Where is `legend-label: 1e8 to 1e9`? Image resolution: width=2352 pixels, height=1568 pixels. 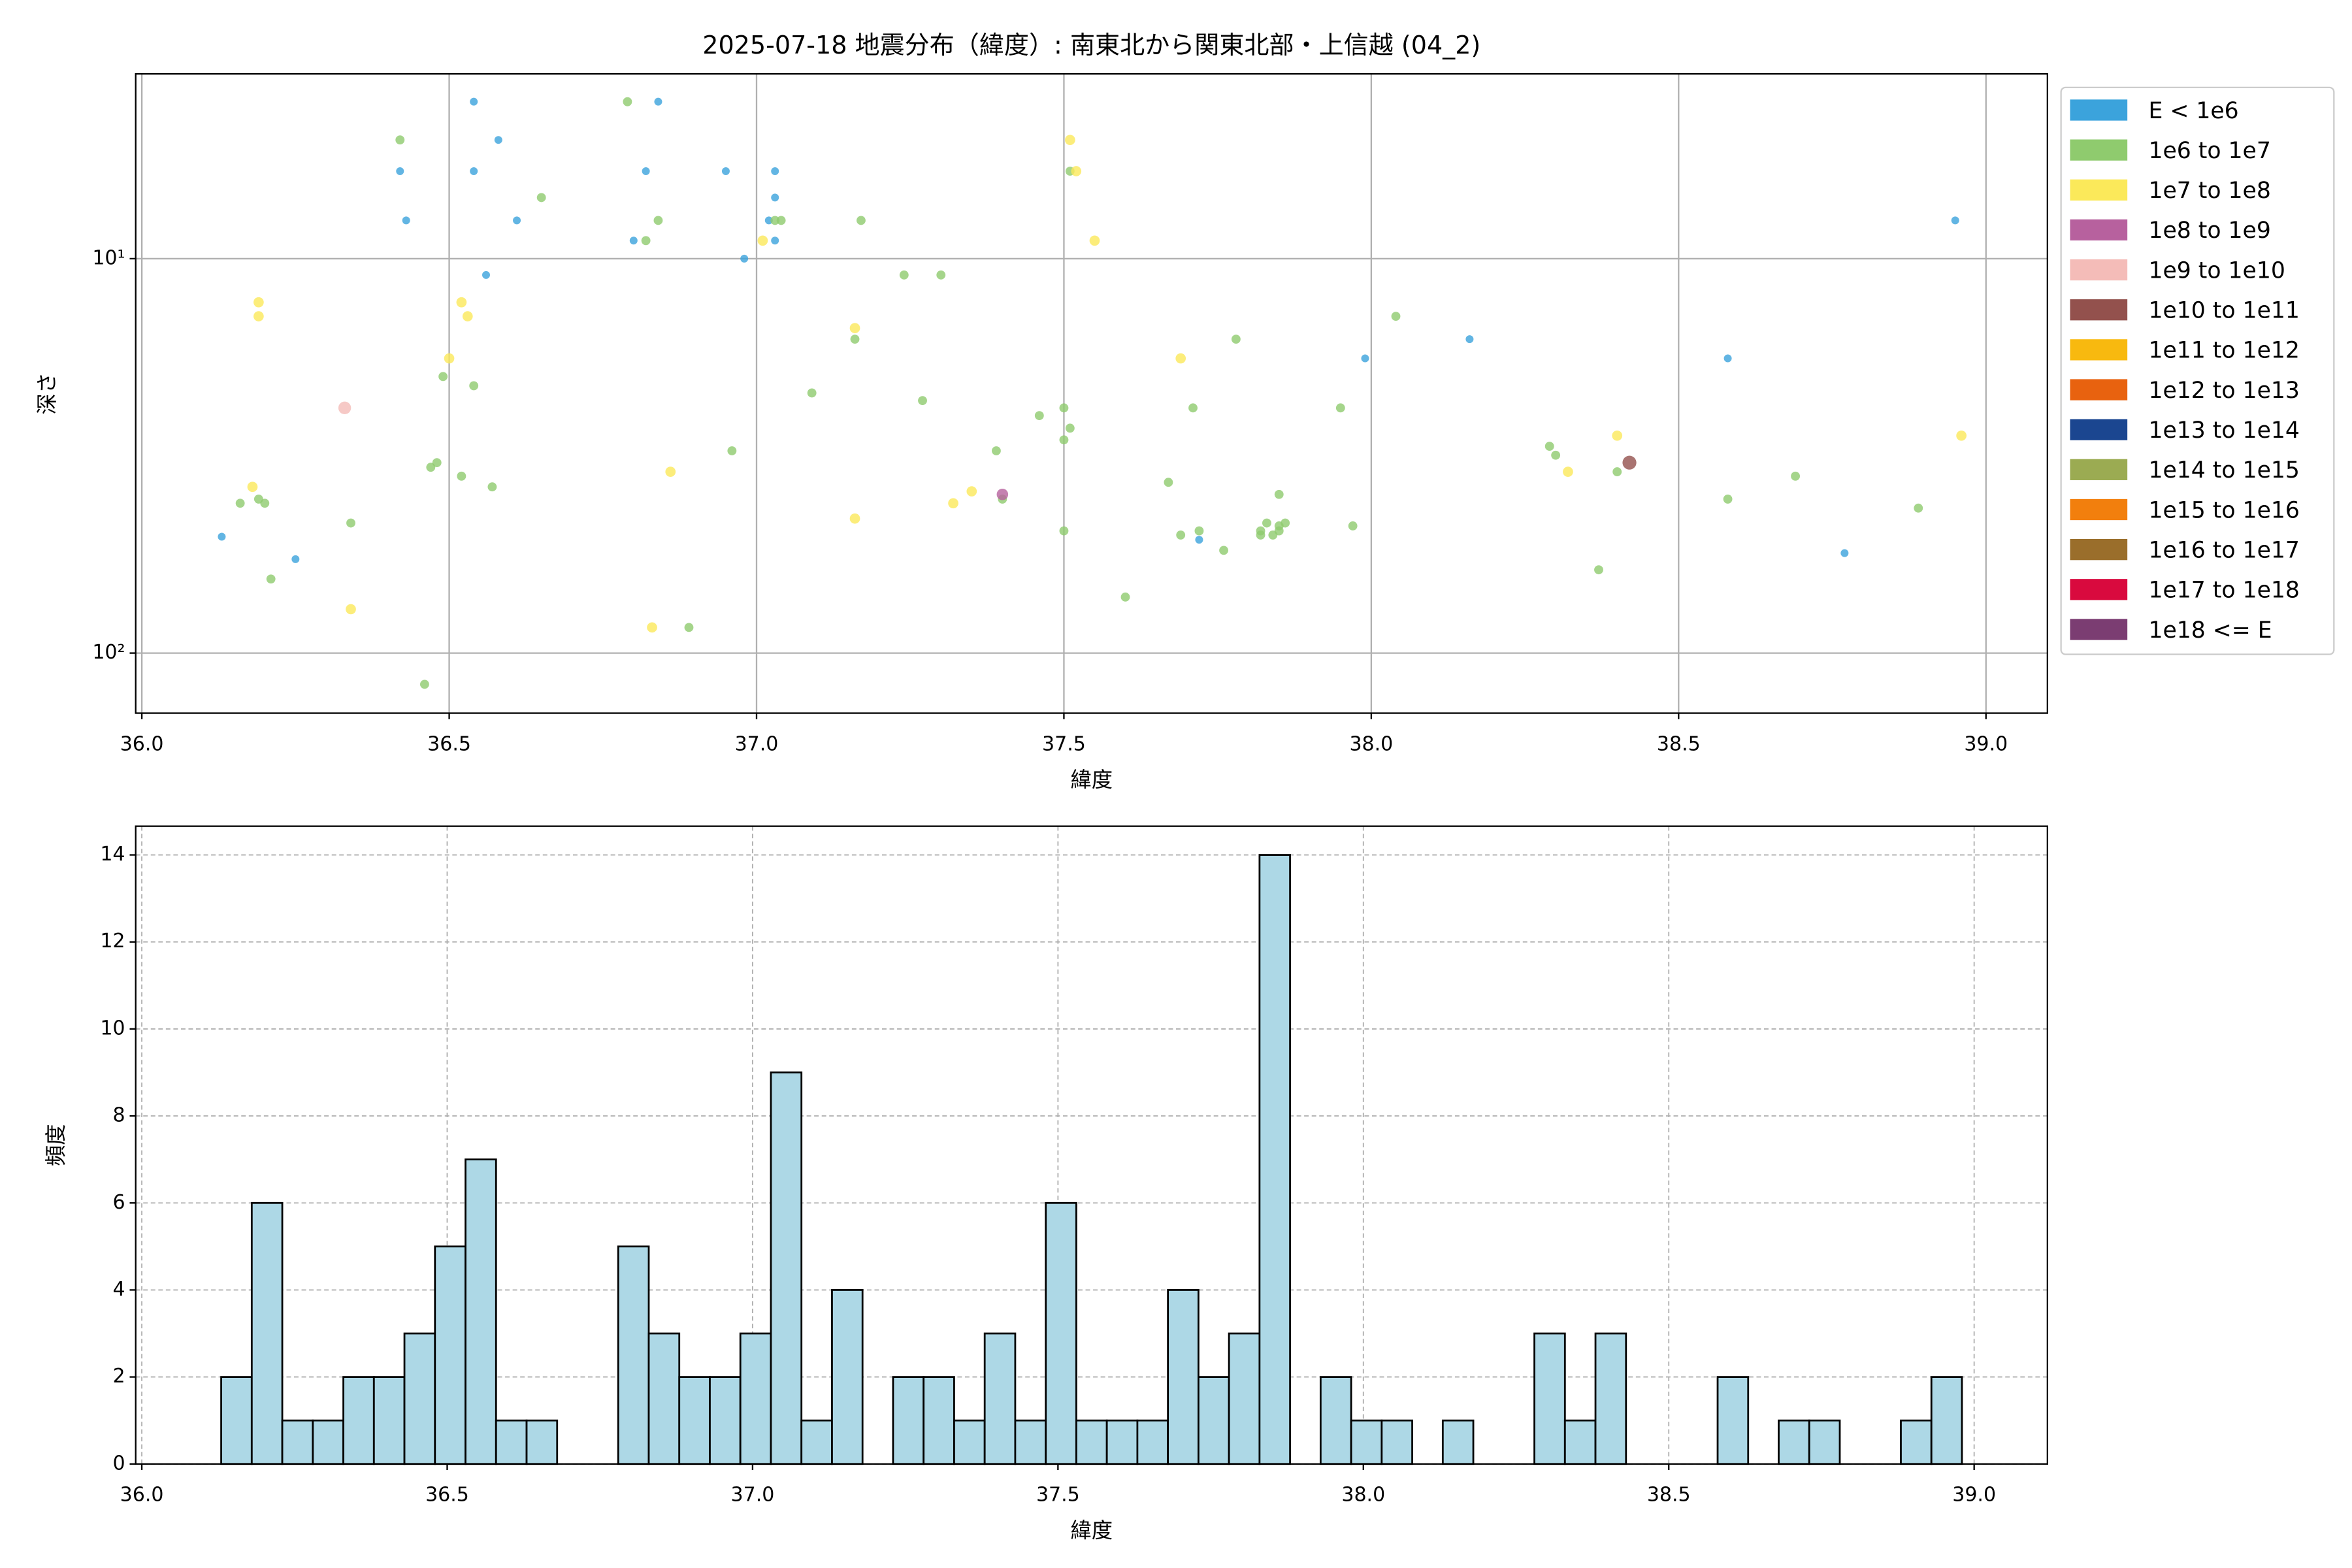 legend-label: 1e8 to 1e9 is located at coordinates (2209, 231).